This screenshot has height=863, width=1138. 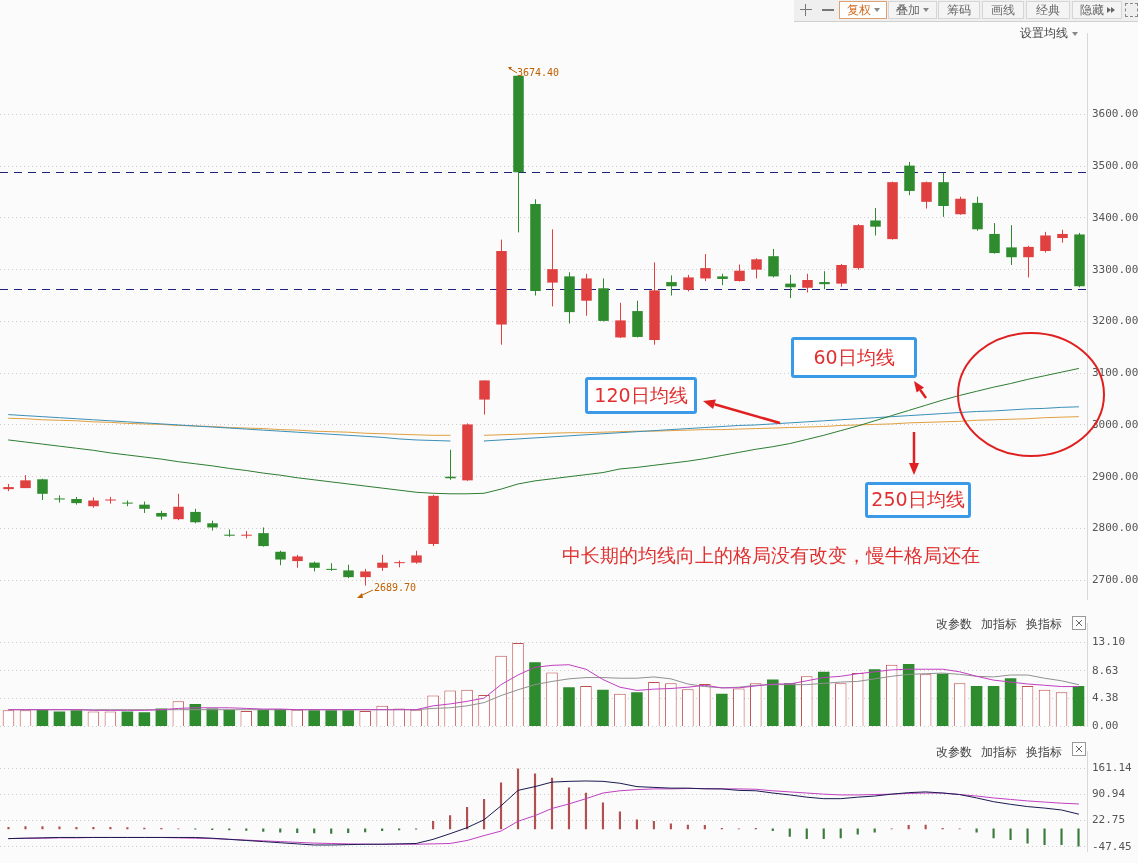 I want to click on y-tick-label: 2800.00, so click(x=1115, y=528).